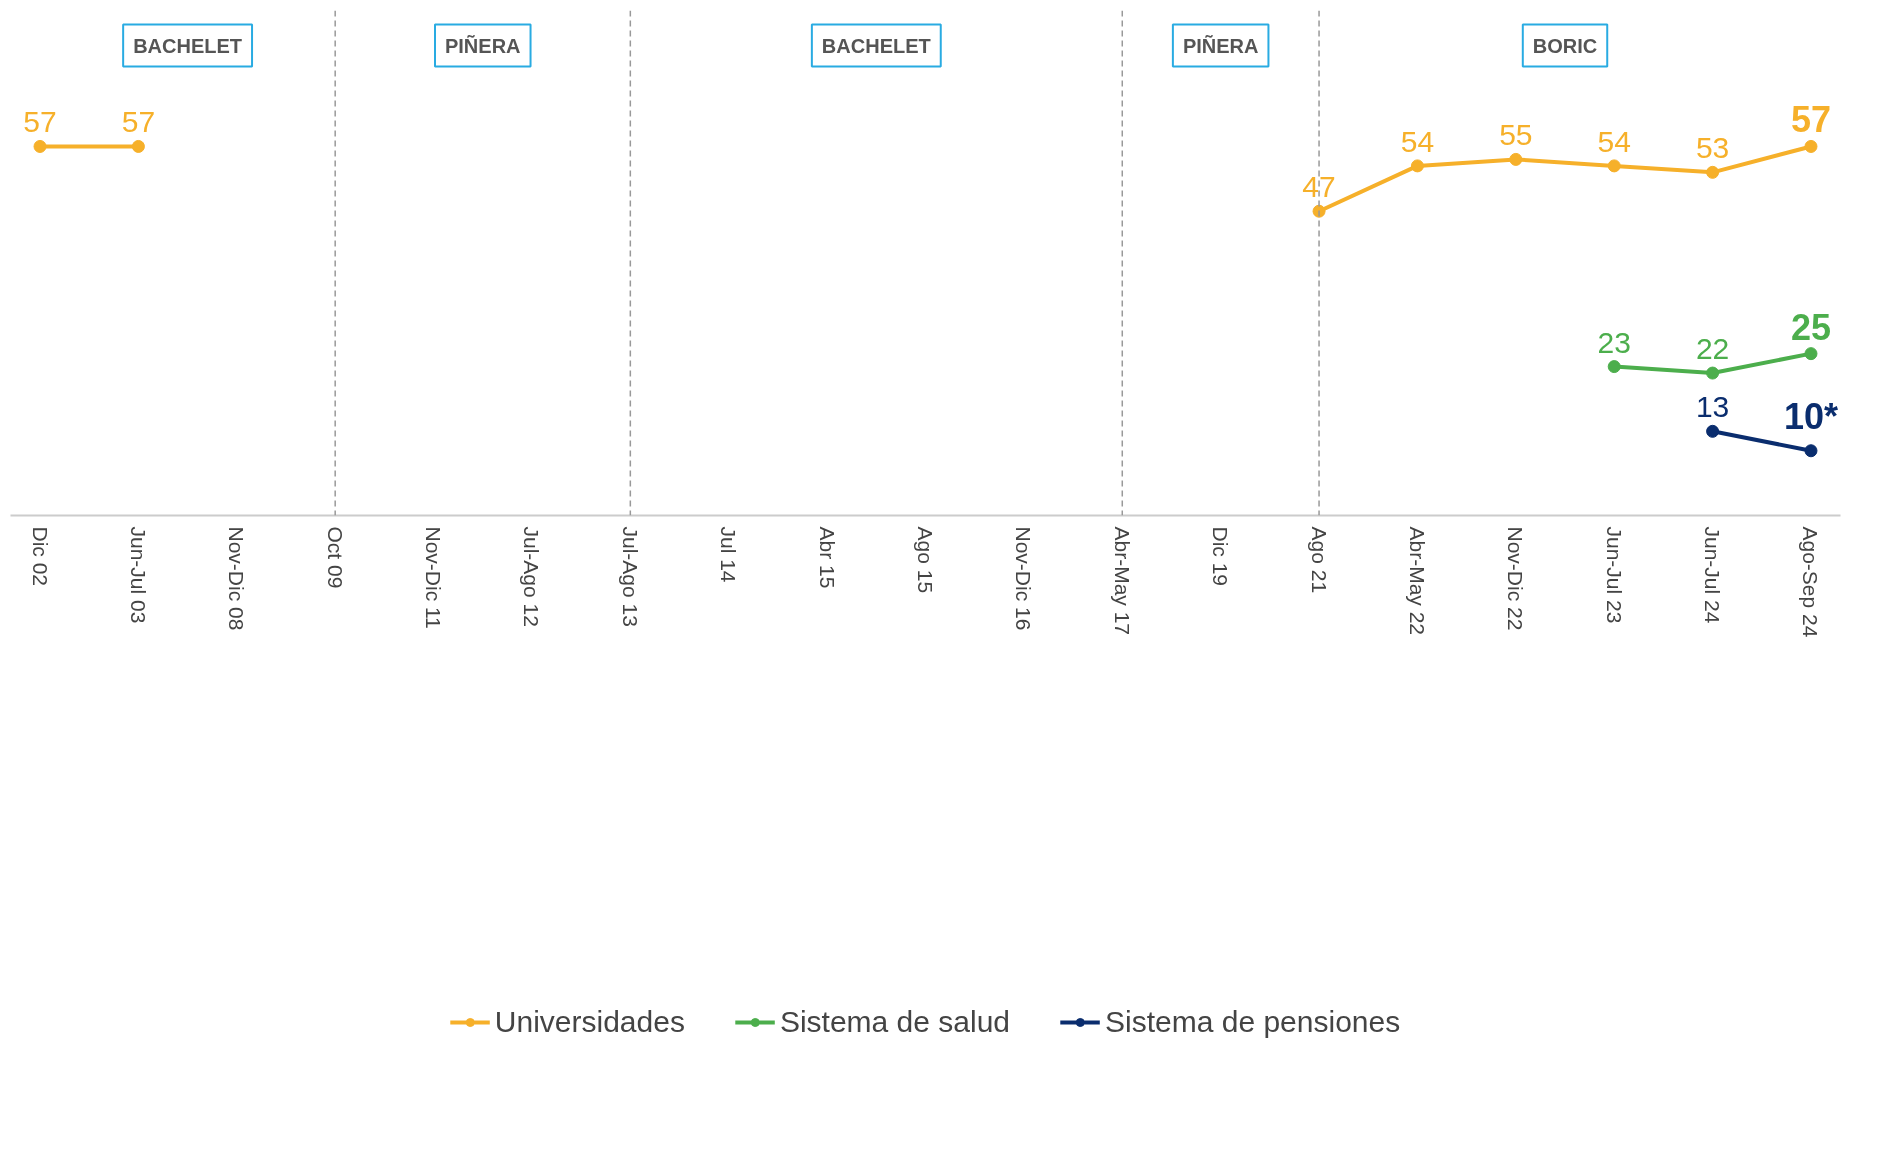  I want to click on x-tick-label: Abr-May 17, so click(1122, 581).